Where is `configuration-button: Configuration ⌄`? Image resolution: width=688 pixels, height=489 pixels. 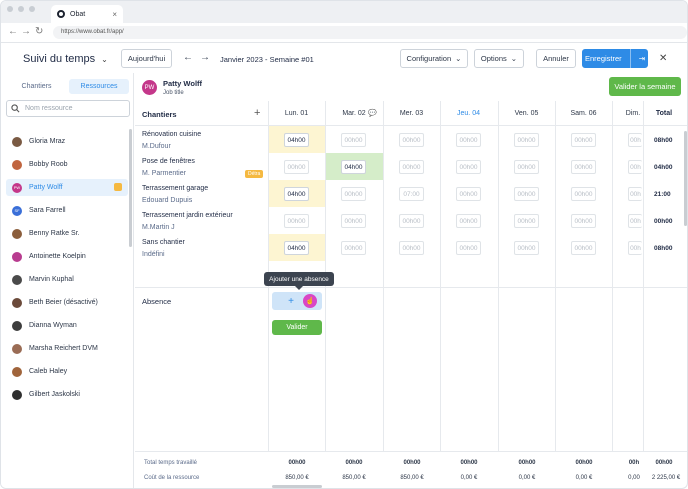
configuration-button: Configuration ⌄ is located at coordinates (434, 58).